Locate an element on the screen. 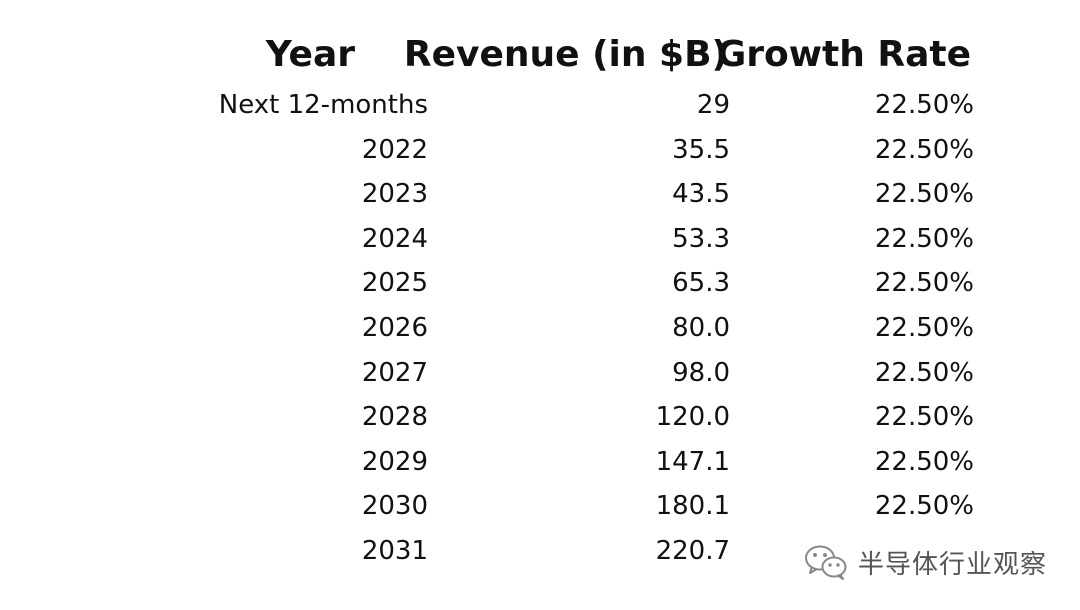 The image size is (1080, 610). cell-year: 2027 is located at coordinates (394, 373).